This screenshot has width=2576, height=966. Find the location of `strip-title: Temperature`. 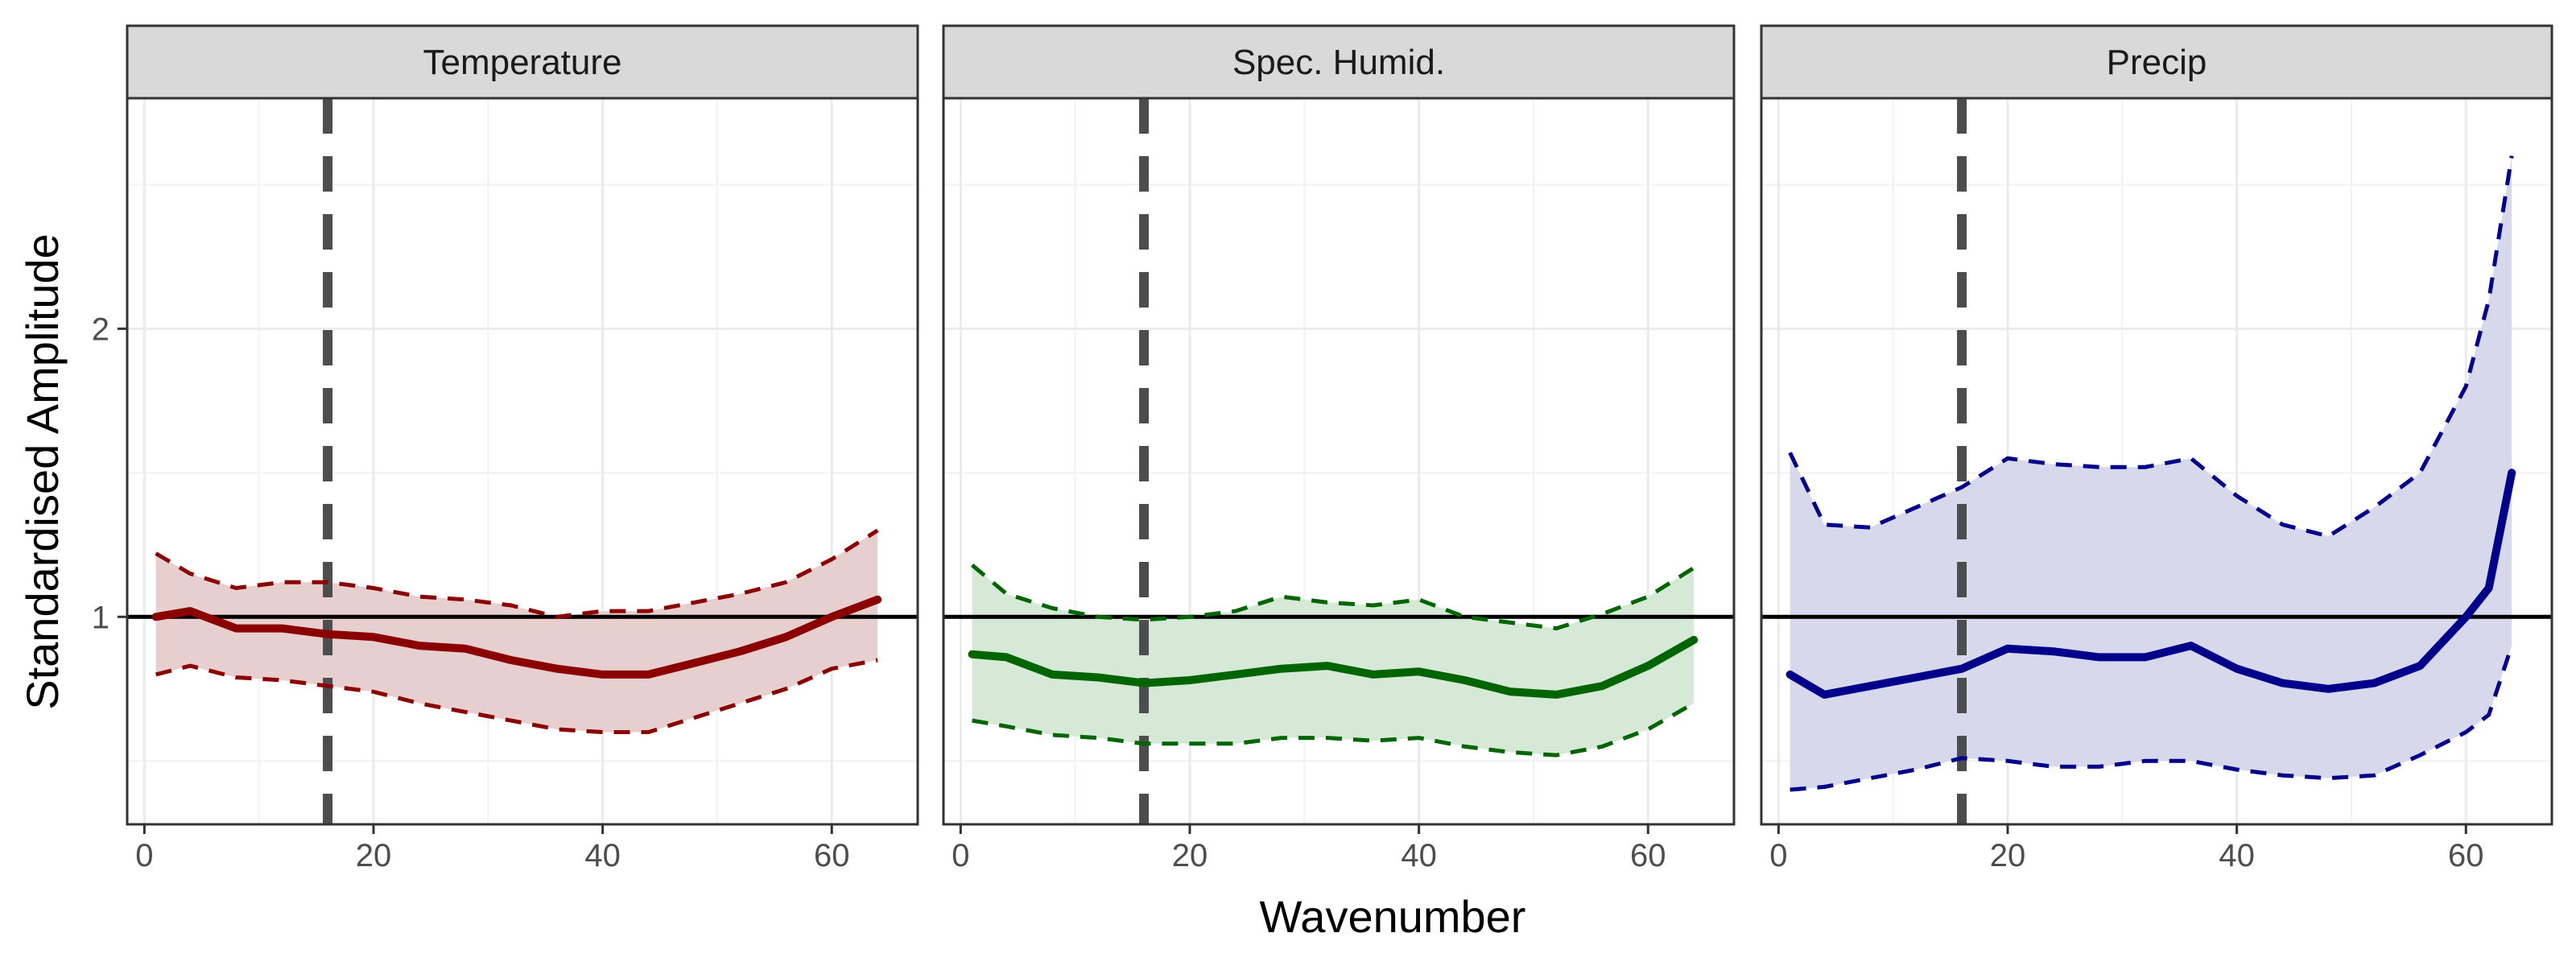

strip-title: Temperature is located at coordinates (522, 62).